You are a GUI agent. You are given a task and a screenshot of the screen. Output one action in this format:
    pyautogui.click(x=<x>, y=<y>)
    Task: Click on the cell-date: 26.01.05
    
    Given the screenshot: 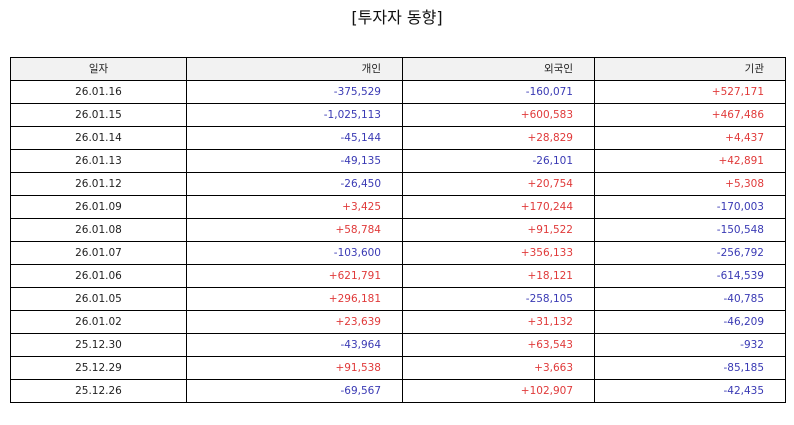 What is the action you would take?
    pyautogui.click(x=98, y=299)
    